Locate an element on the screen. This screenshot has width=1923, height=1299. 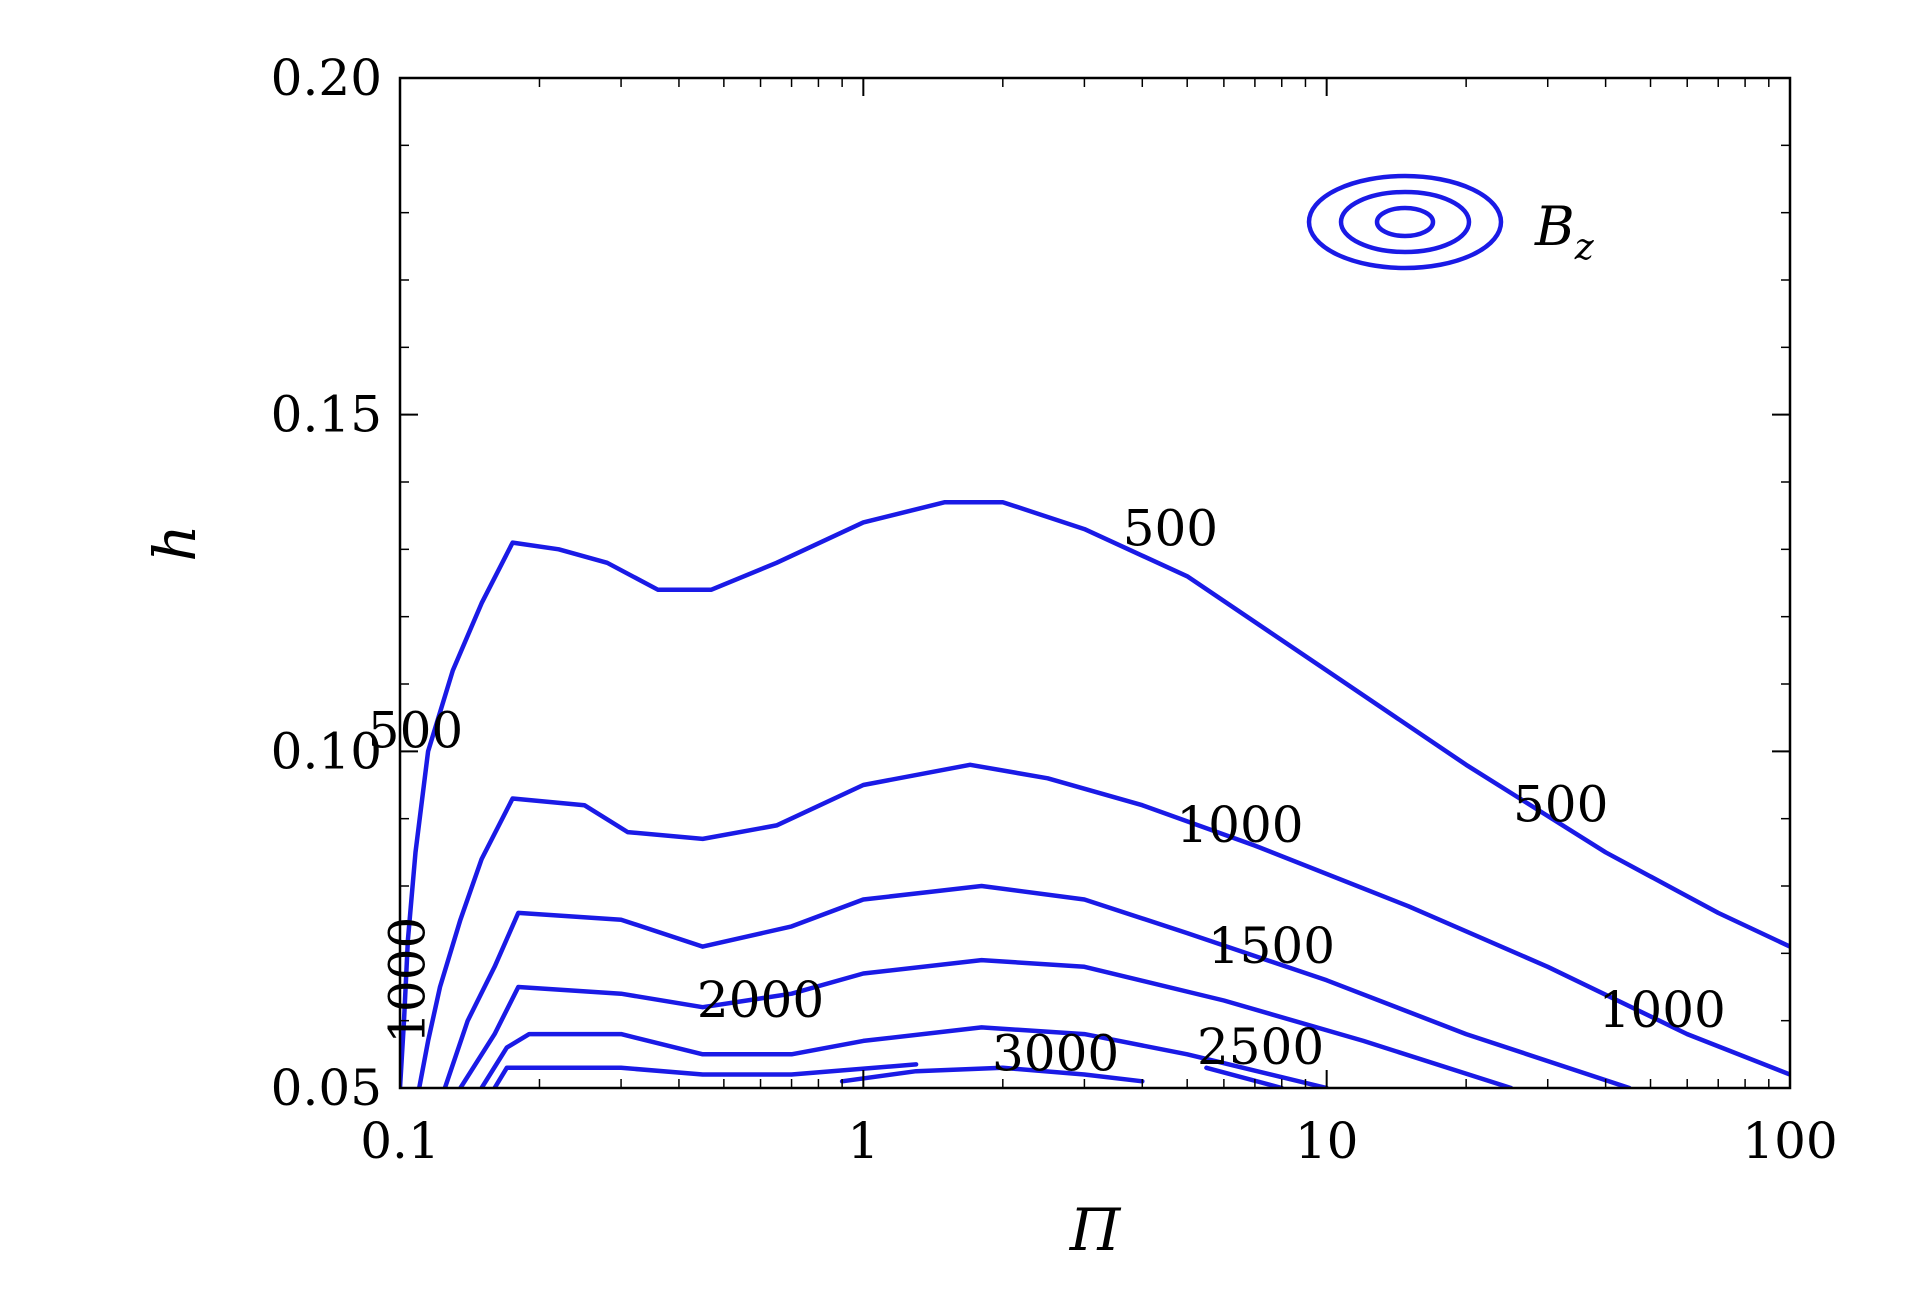
y-axis-label: h is located at coordinates (175, 542).